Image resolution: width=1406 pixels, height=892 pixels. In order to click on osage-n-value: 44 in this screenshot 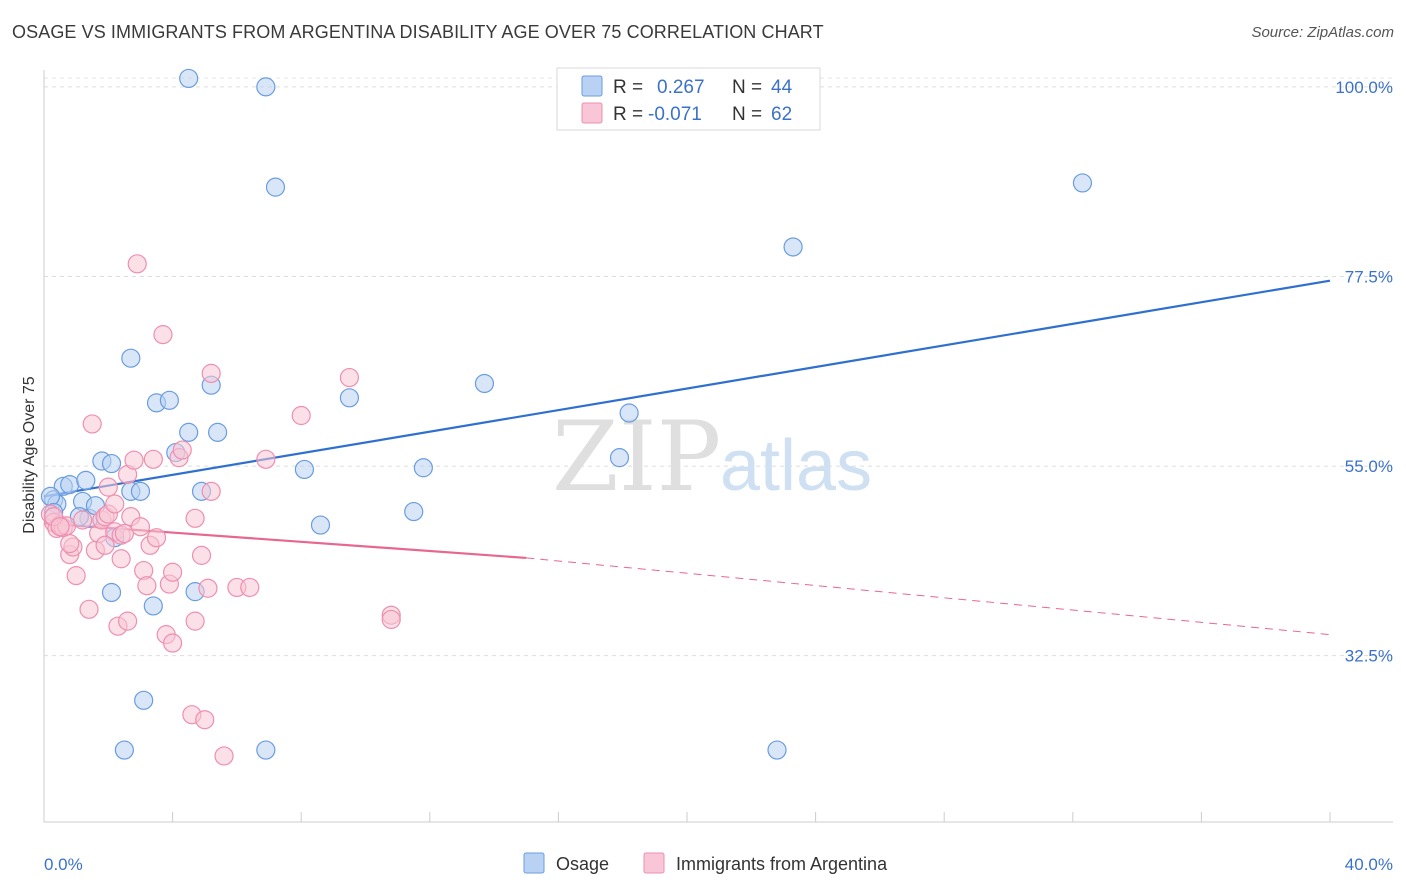, I will do `click(782, 87)`.